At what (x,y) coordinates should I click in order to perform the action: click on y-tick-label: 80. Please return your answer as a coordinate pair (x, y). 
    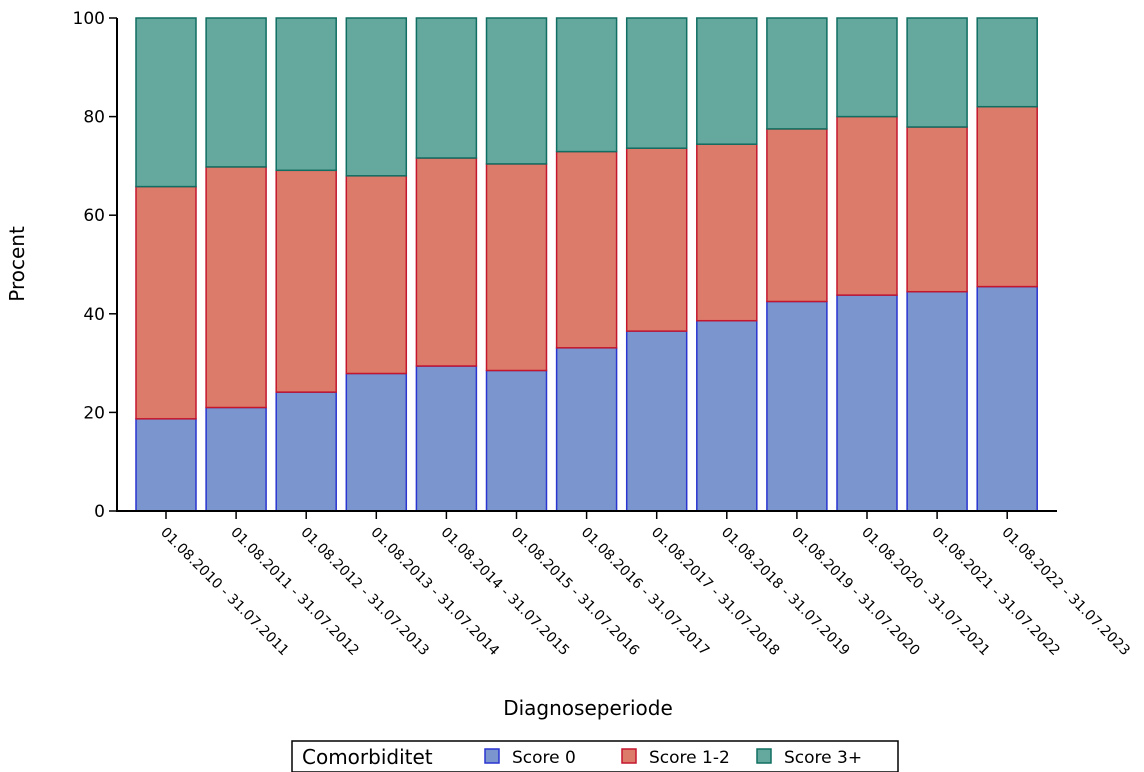
    Looking at the image, I should click on (94, 118).